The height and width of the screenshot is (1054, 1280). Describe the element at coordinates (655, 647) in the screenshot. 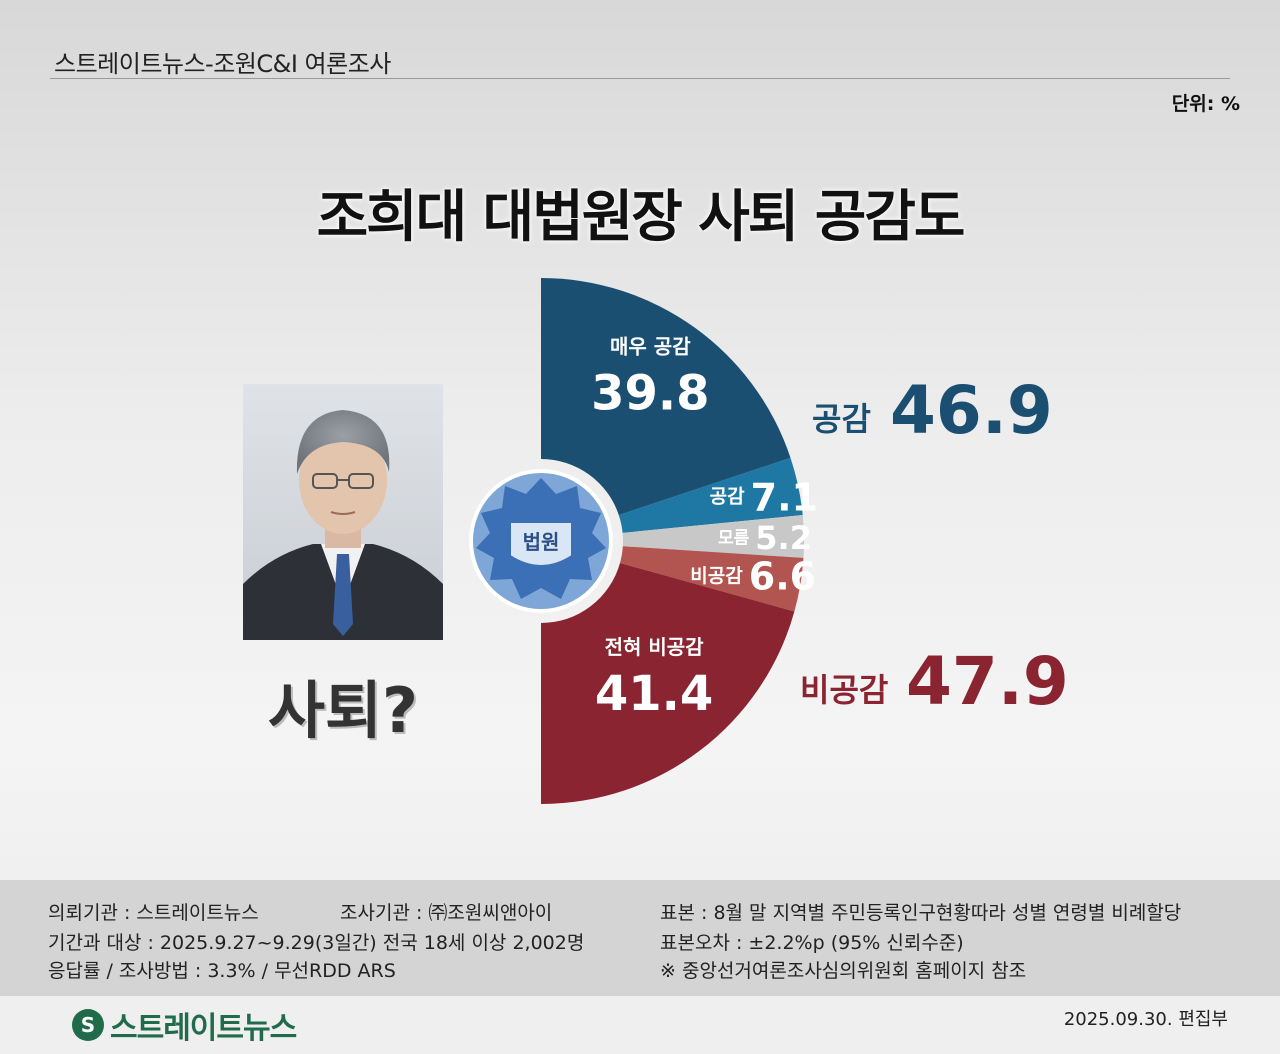

I see `slice-label-4: 전혀 비공감` at that location.